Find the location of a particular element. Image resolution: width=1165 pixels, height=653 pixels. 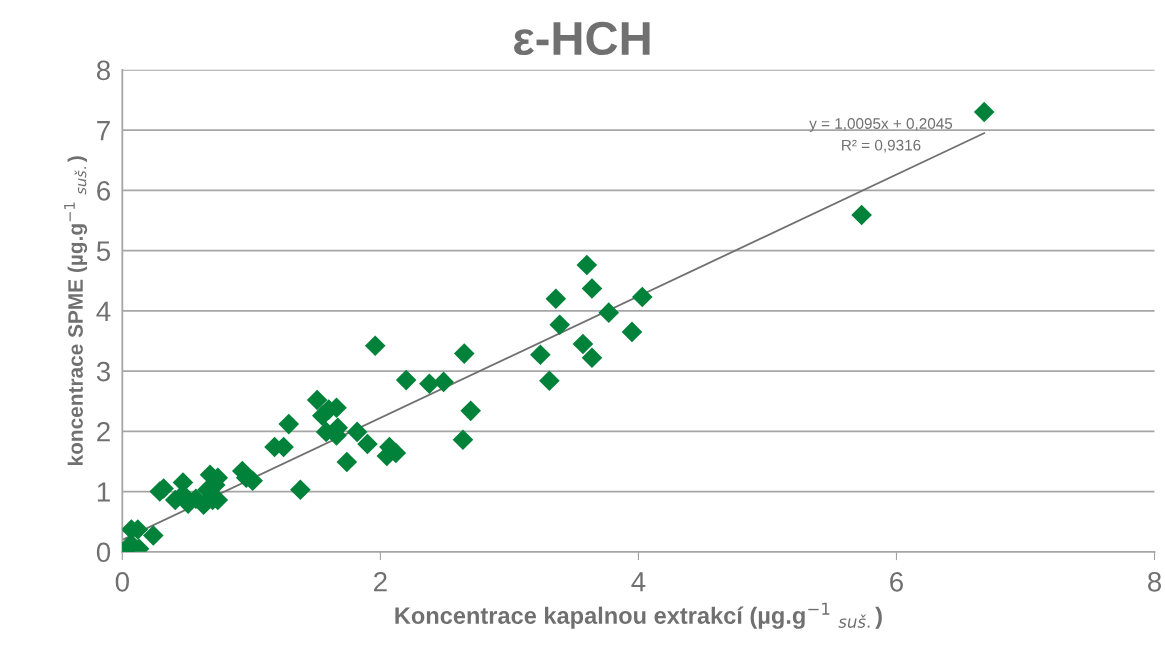

x-tick-label: 6 is located at coordinates (896, 581).